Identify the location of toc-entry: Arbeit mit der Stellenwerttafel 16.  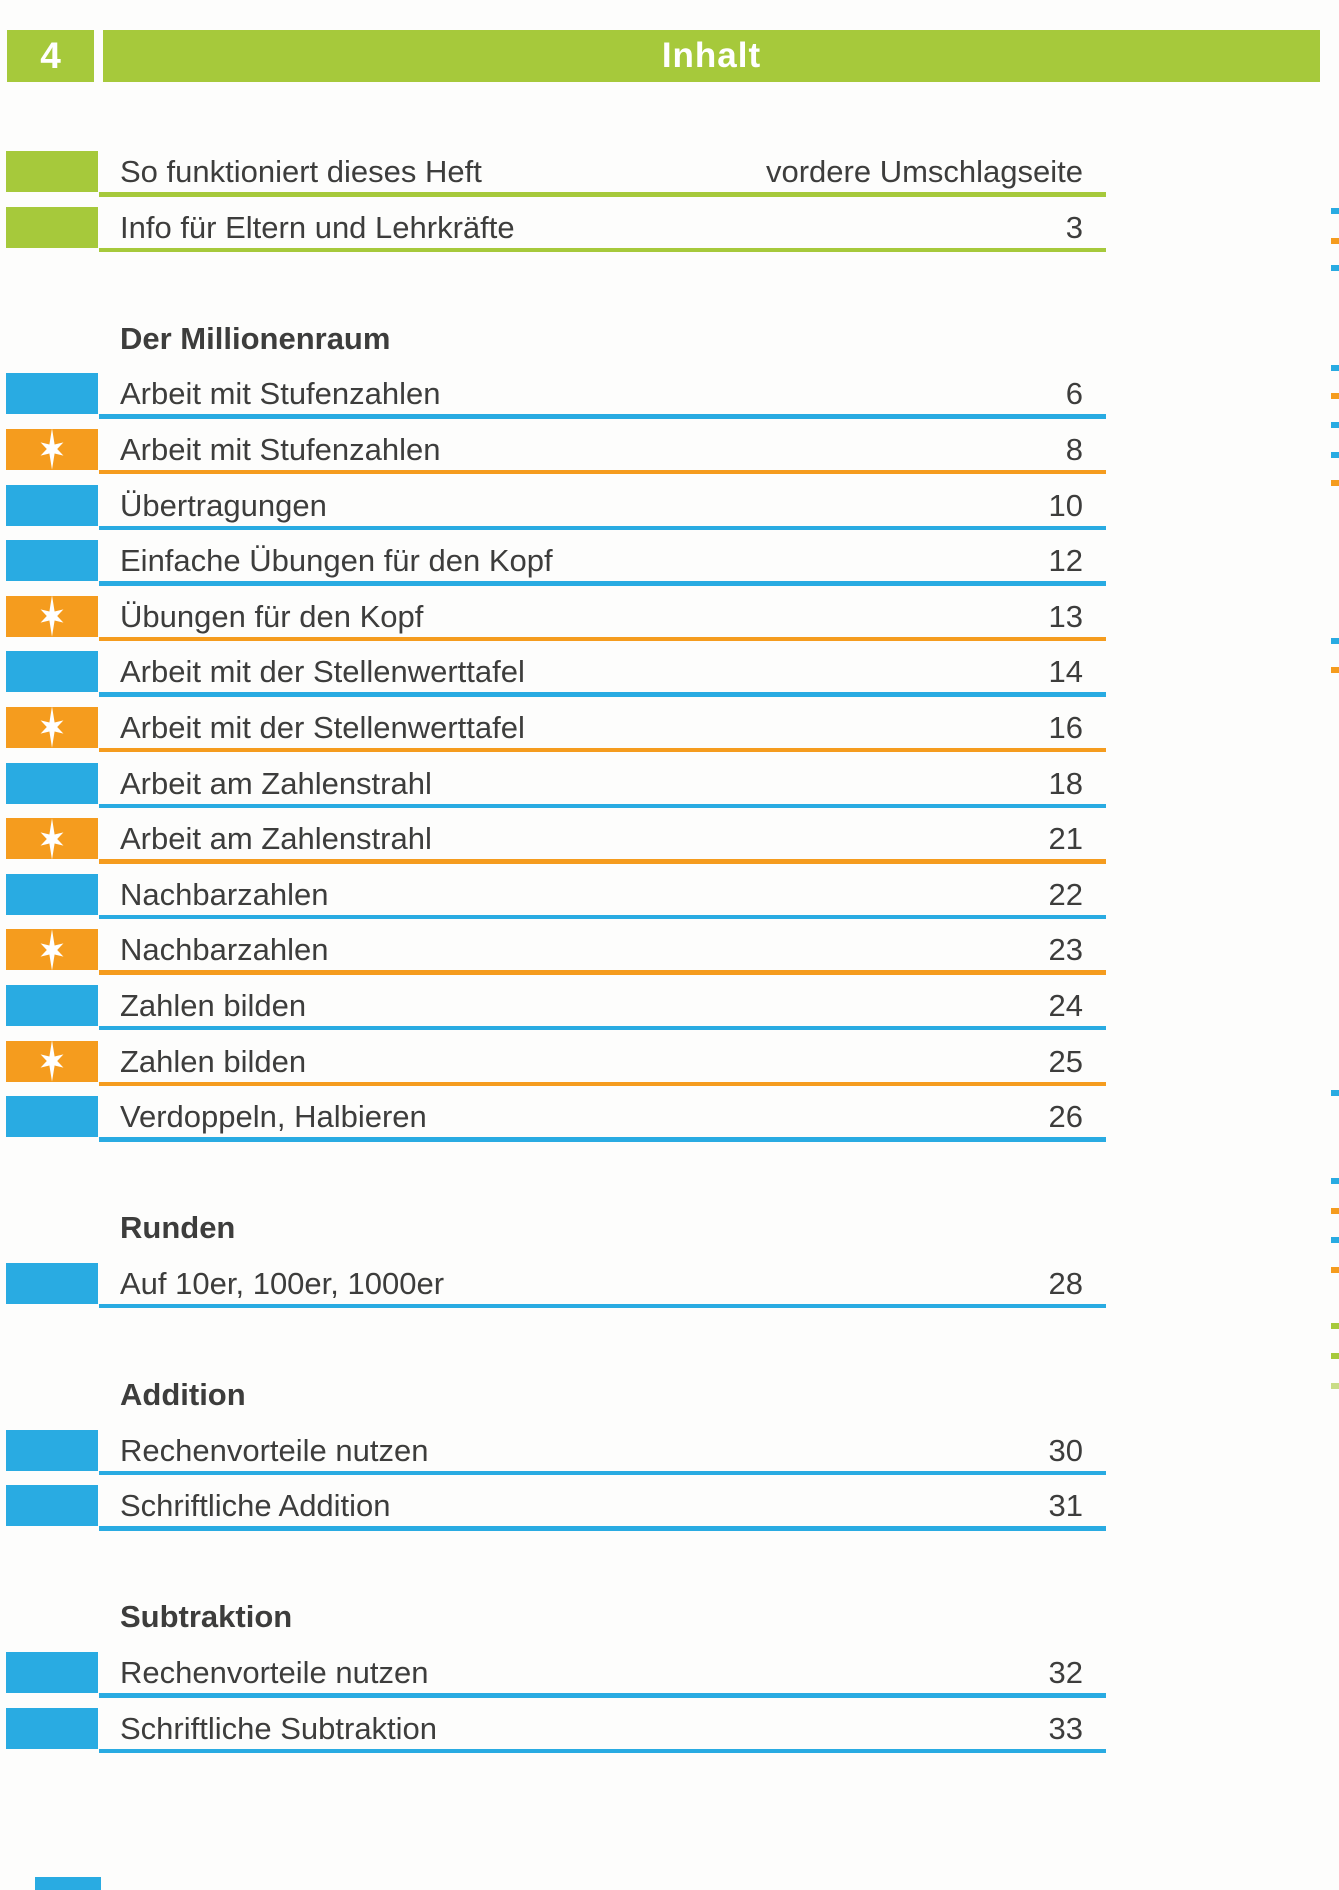
(669, 729).